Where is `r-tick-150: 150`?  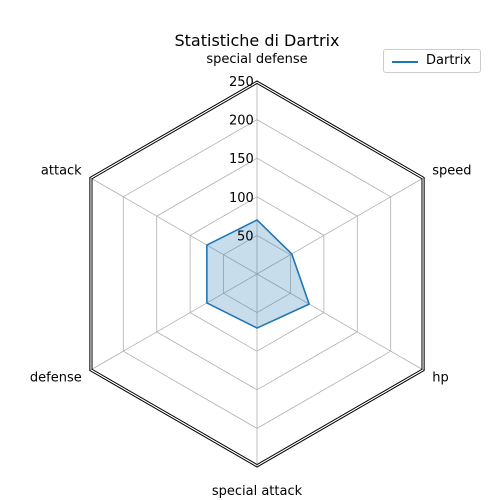
r-tick-150: 150 is located at coordinates (241, 159).